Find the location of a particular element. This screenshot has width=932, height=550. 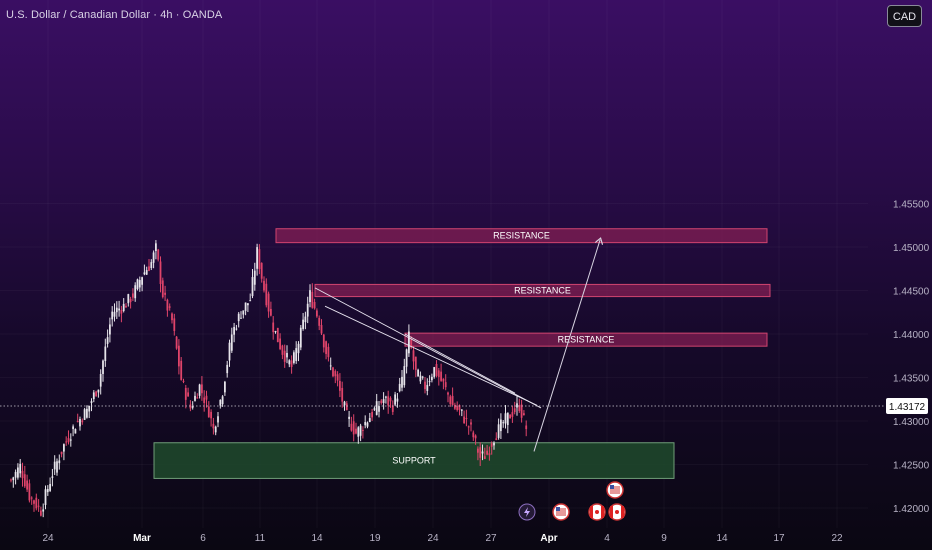

x-tick-label: 27 is located at coordinates (491, 538).